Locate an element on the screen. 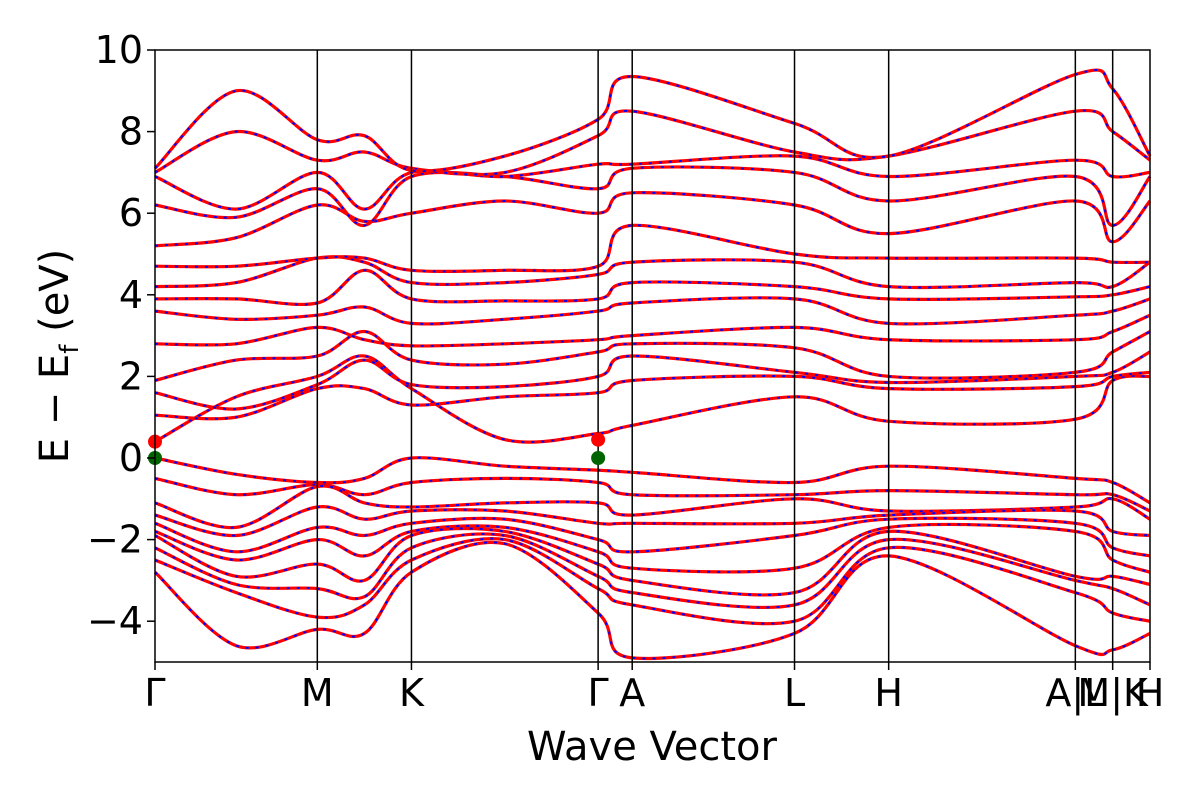 This screenshot has height=800, width=1200. conduction-band-7-line is located at coordinates (652, 287).